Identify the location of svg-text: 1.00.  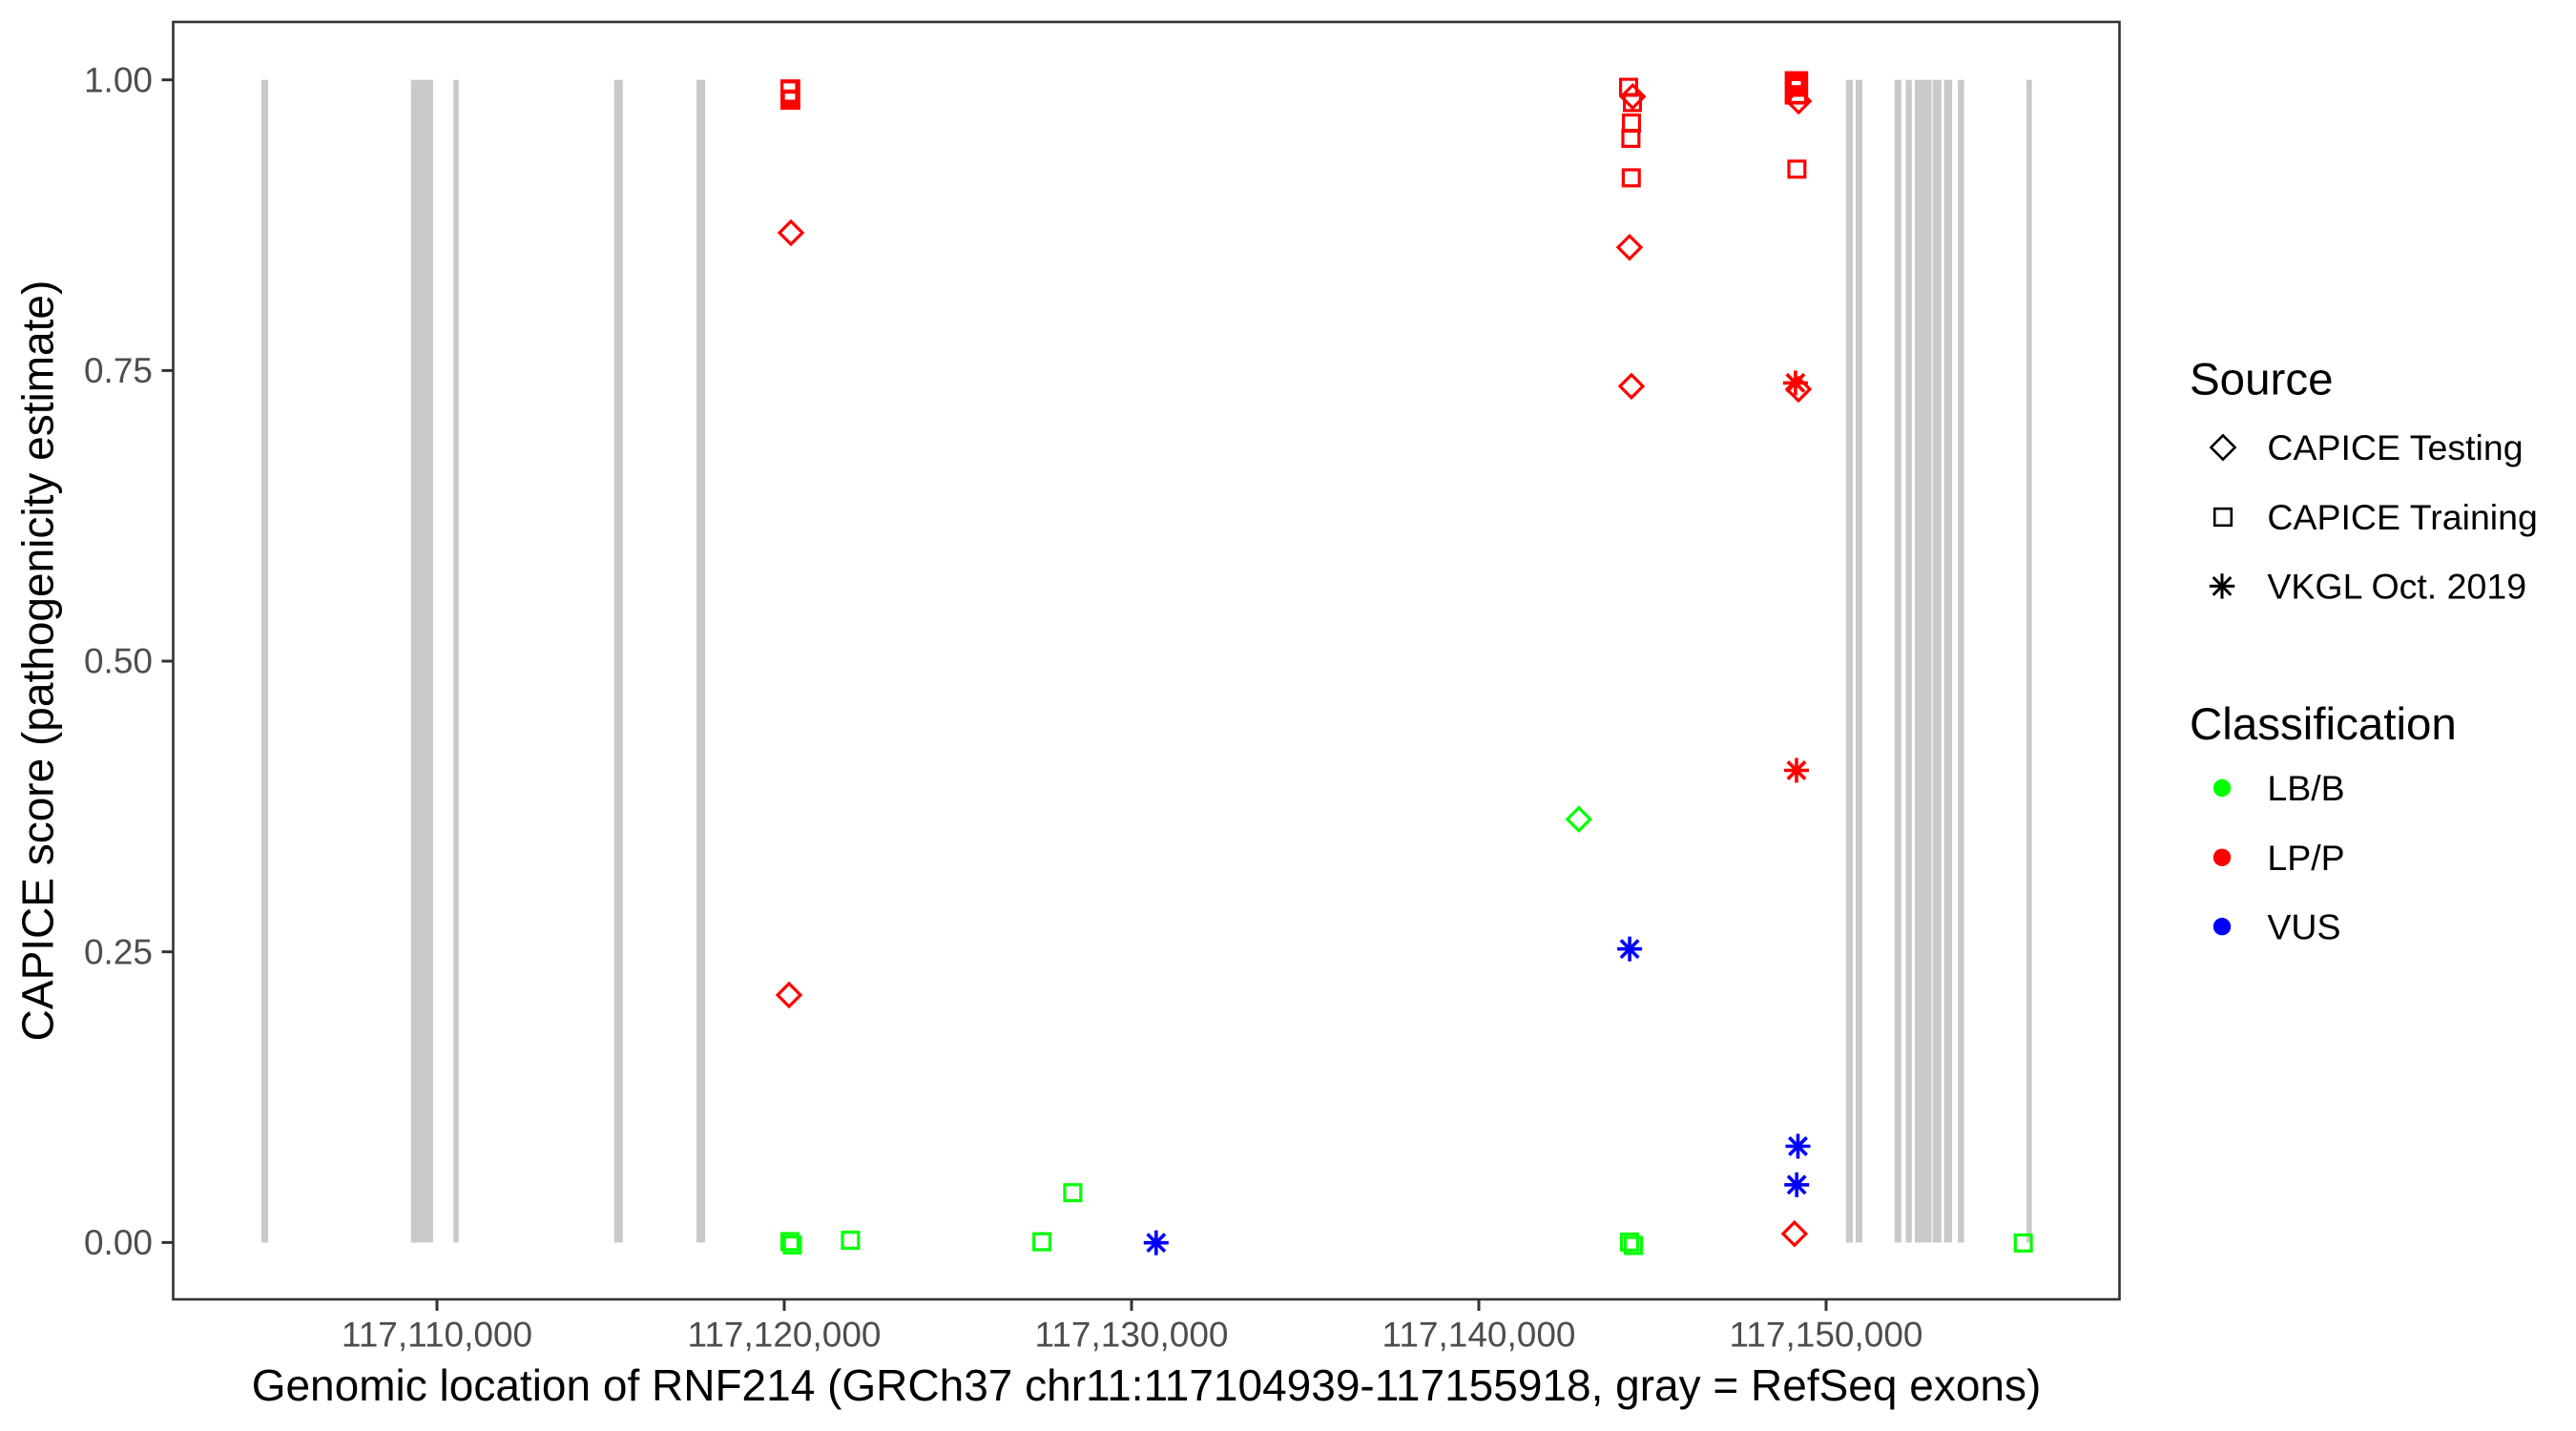
(118, 79).